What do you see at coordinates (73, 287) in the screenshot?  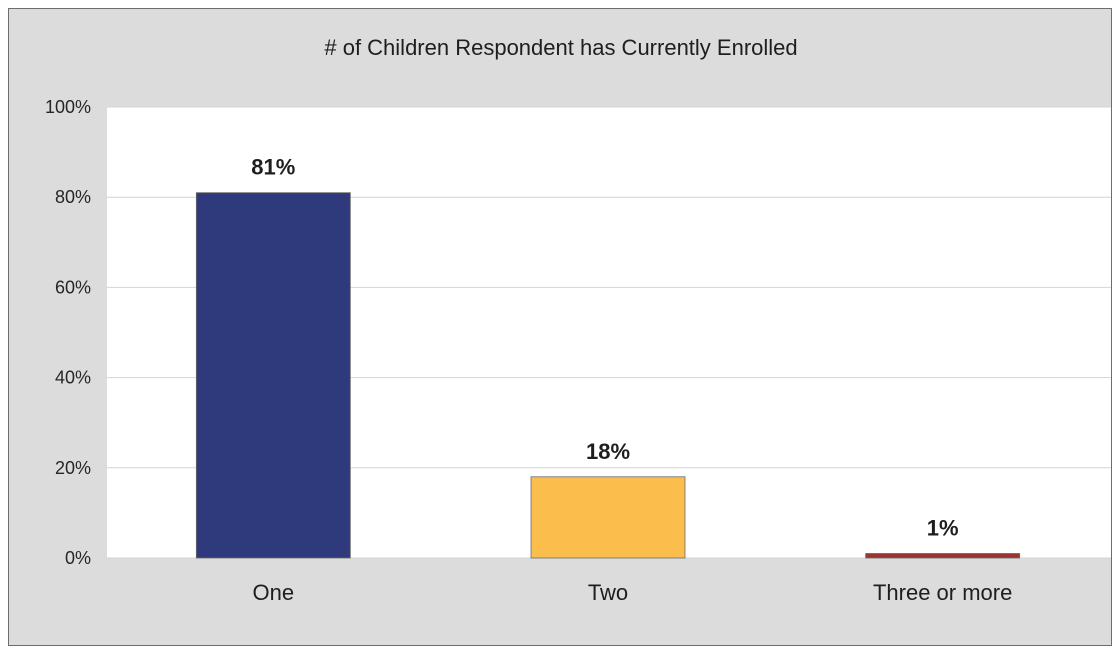 I see `y-tick-label: 60%` at bounding box center [73, 287].